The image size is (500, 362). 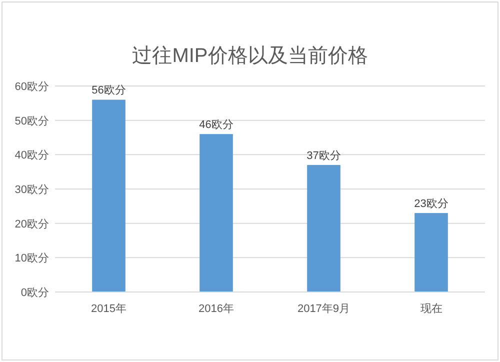 I want to click on x-tick-label: 2017年9月, so click(x=323, y=309).